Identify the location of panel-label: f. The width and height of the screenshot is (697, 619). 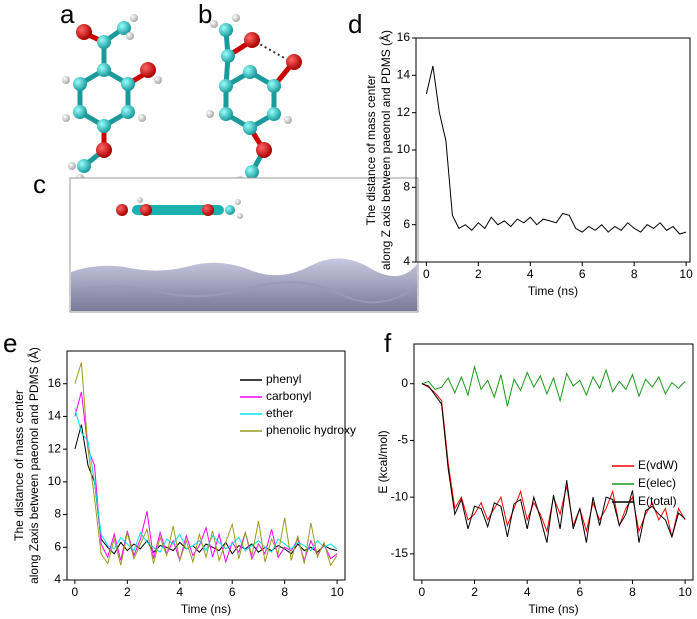
(388, 343).